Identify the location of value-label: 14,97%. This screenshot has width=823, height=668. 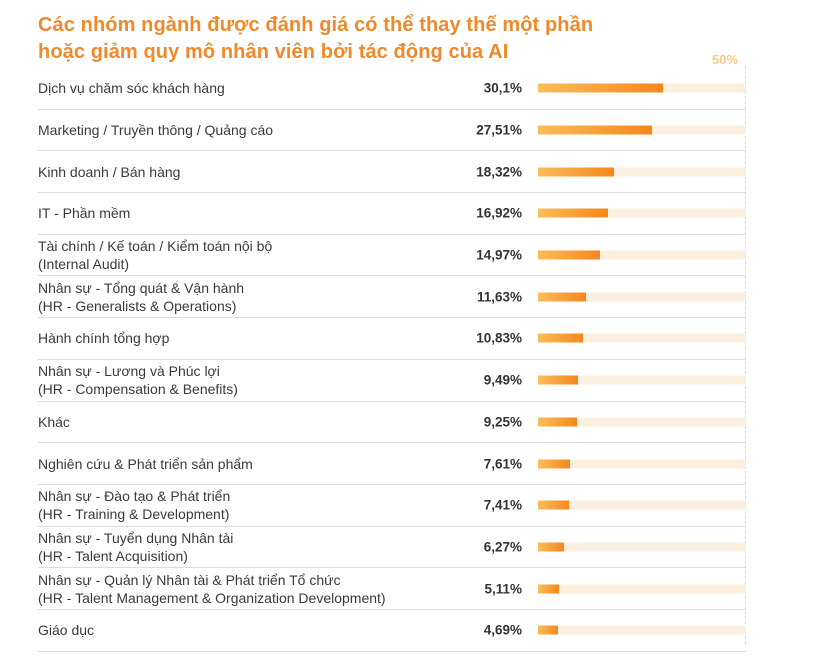
(499, 255).